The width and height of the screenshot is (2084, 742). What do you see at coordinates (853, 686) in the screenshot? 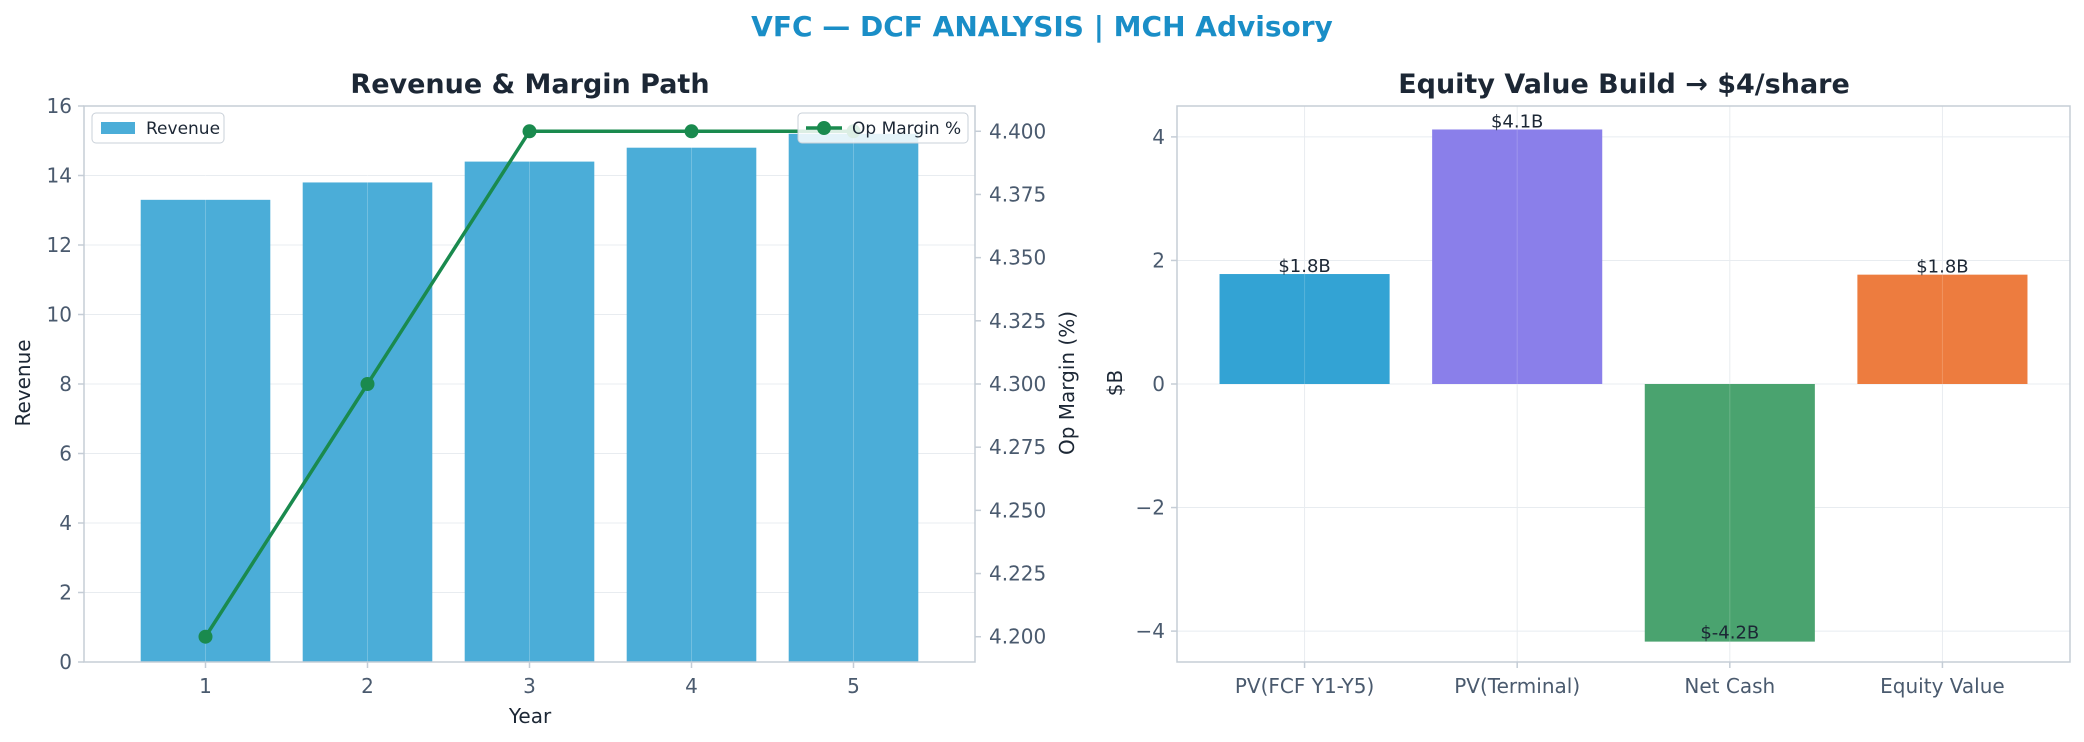
I see `chart1-xtick-label: 5` at bounding box center [853, 686].